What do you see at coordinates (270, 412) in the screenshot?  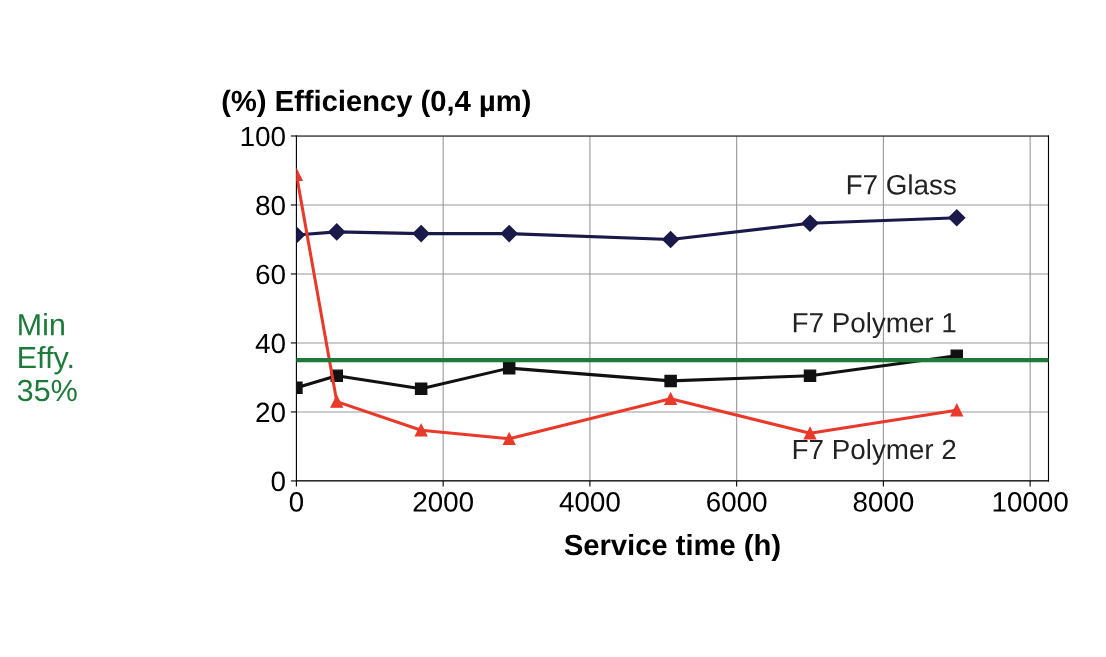 I see `y-tick-label: 20` at bounding box center [270, 412].